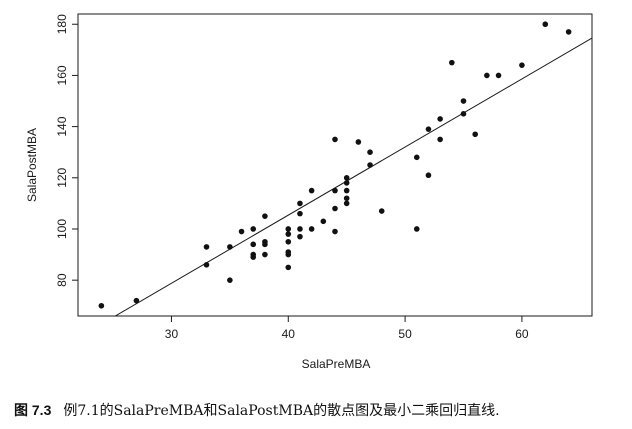 The height and width of the screenshot is (429, 632). Describe the element at coordinates (289, 334) in the screenshot. I see `x-tick-label: 40` at that location.